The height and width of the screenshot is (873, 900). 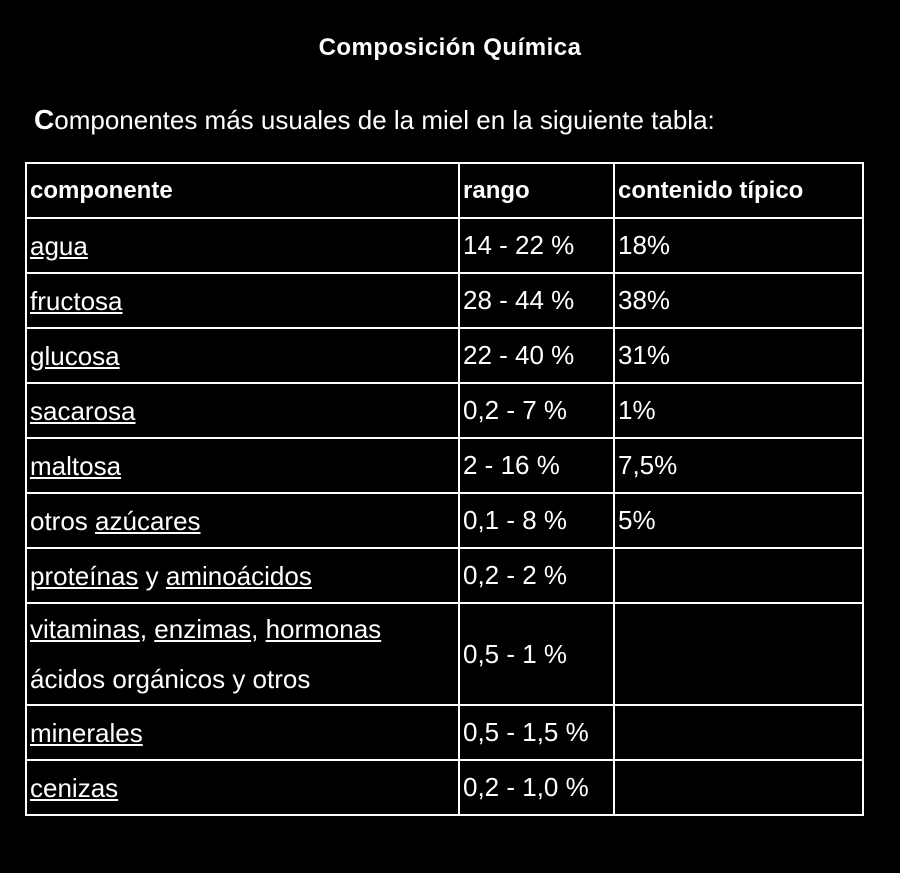 I want to click on link: aminoácidos, so click(x=238, y=575).